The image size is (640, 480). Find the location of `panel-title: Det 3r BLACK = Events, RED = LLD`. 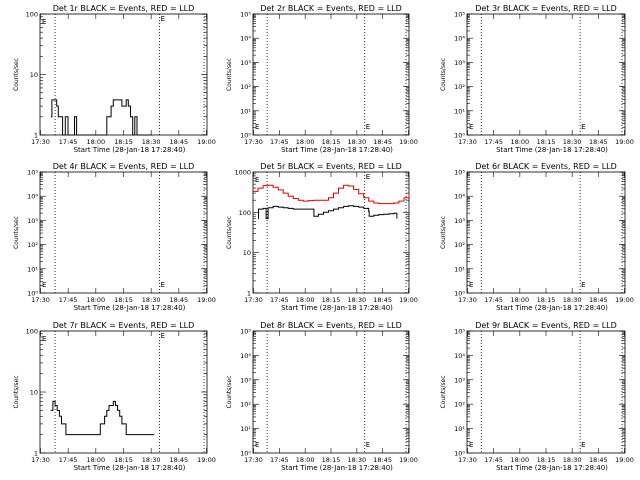

panel-title: Det 3r BLACK = Events, RED = LLD is located at coordinates (546, 8).